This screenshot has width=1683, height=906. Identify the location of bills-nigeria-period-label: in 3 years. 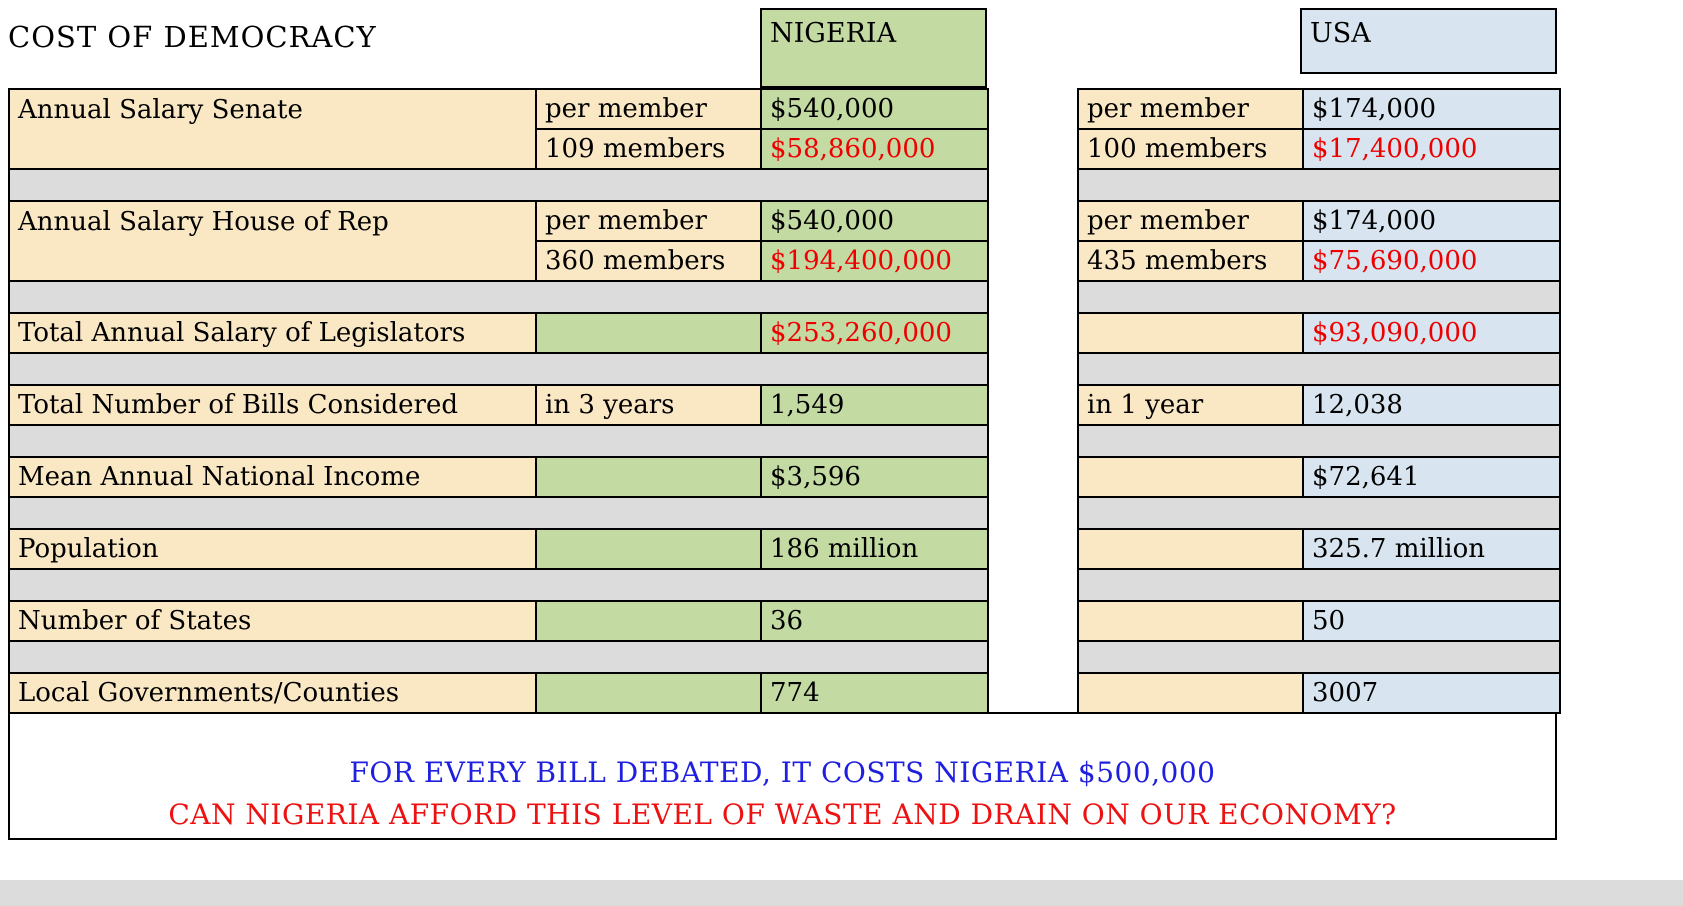
(648, 405).